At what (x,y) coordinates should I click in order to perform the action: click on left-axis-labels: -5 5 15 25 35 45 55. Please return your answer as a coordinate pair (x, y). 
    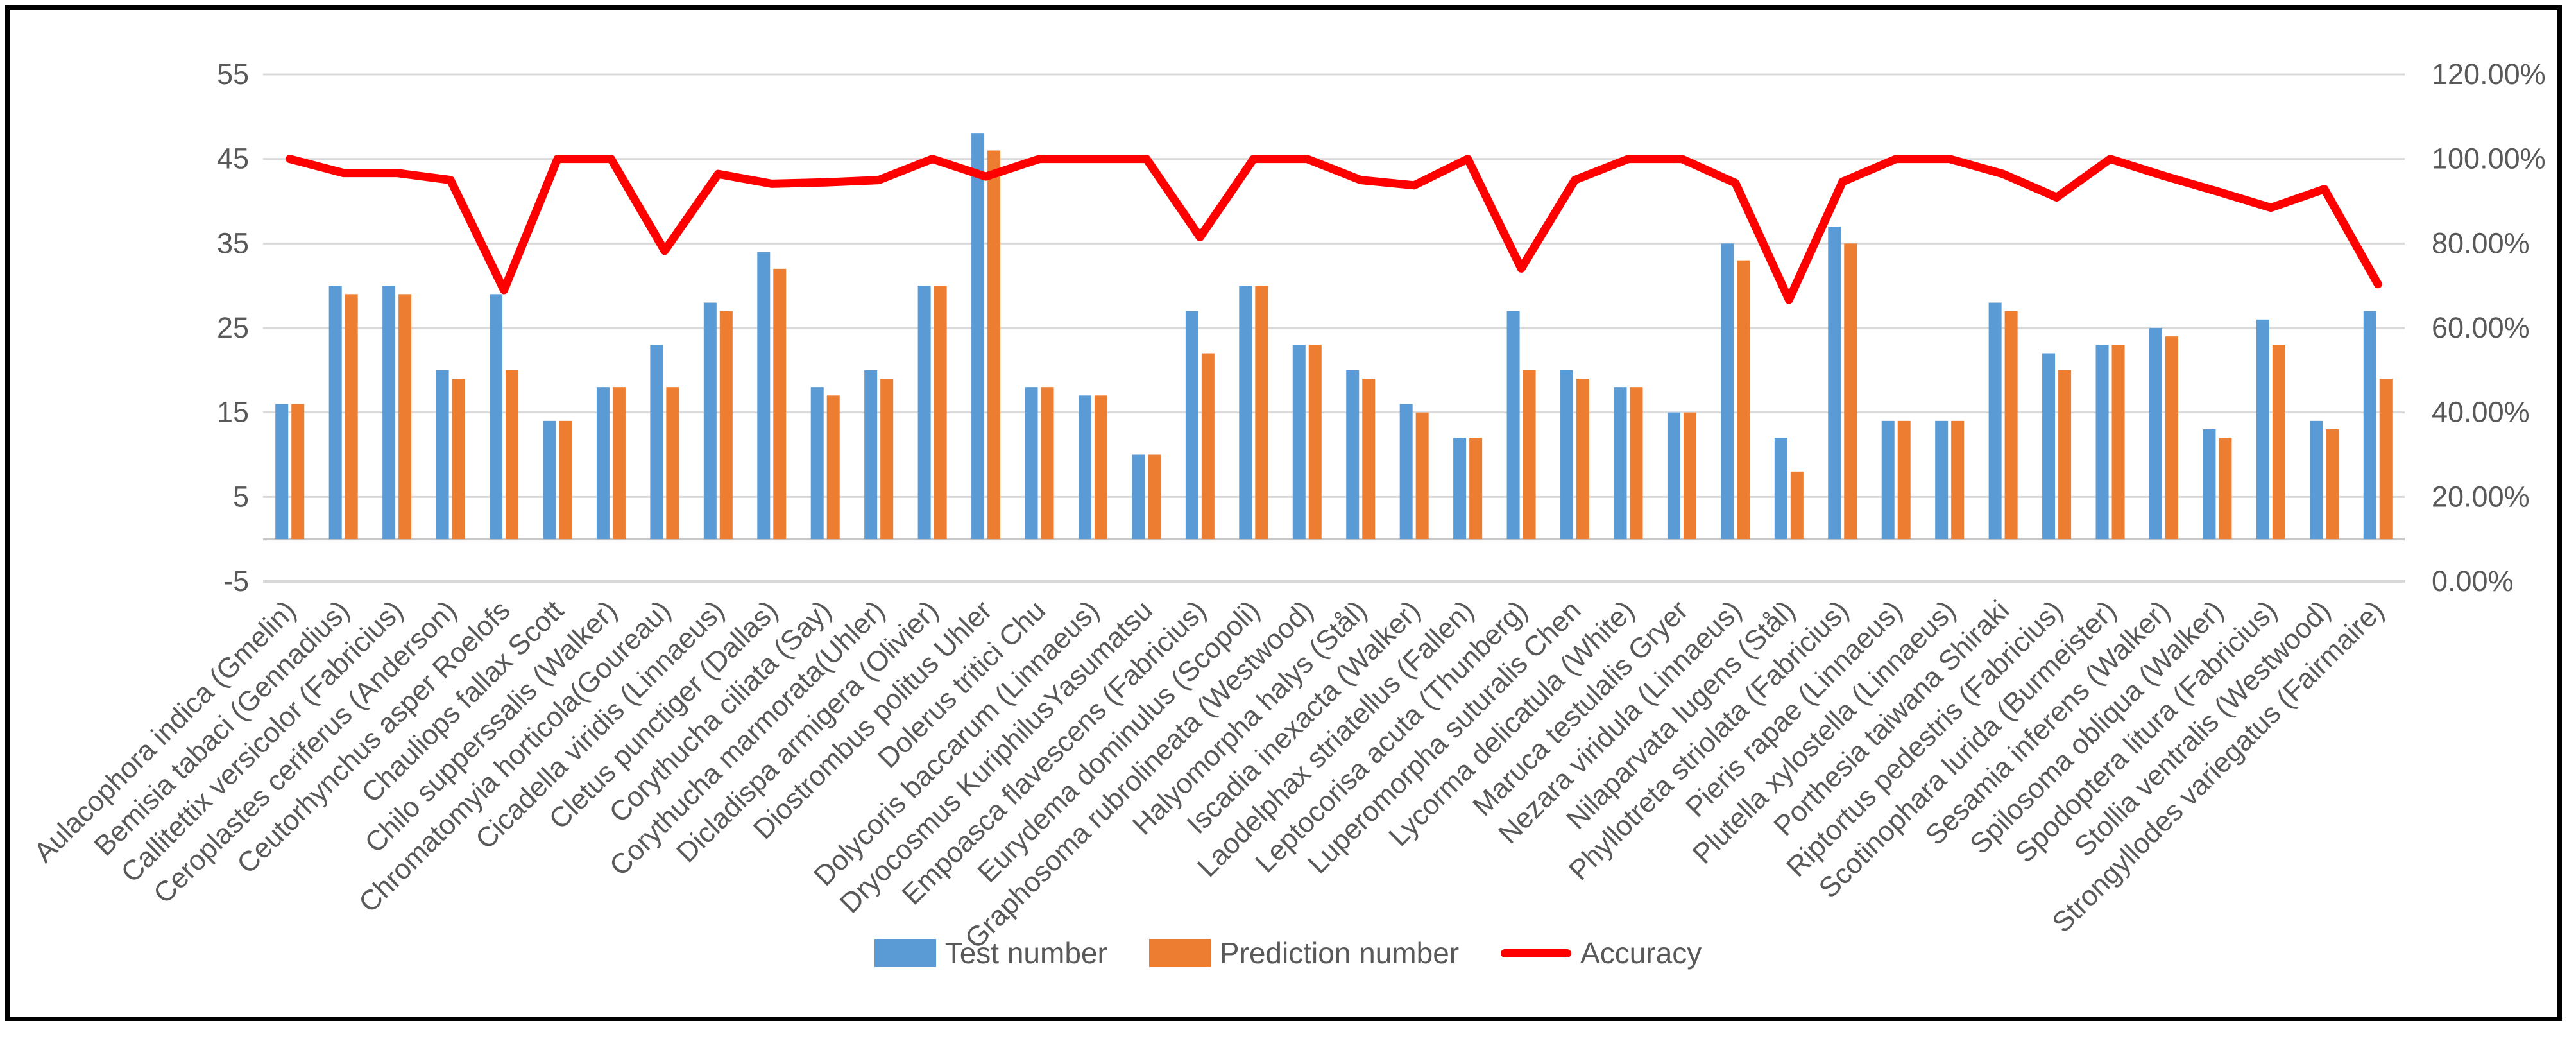
    Looking at the image, I should click on (233, 327).